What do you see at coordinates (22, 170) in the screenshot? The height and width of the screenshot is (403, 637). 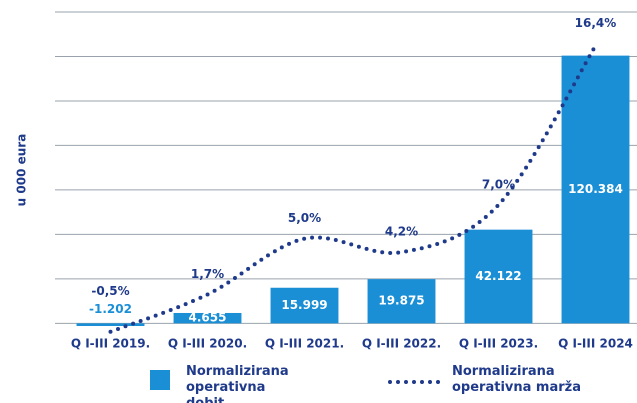 I see `y-axis-label: u 000 eura` at bounding box center [22, 170].